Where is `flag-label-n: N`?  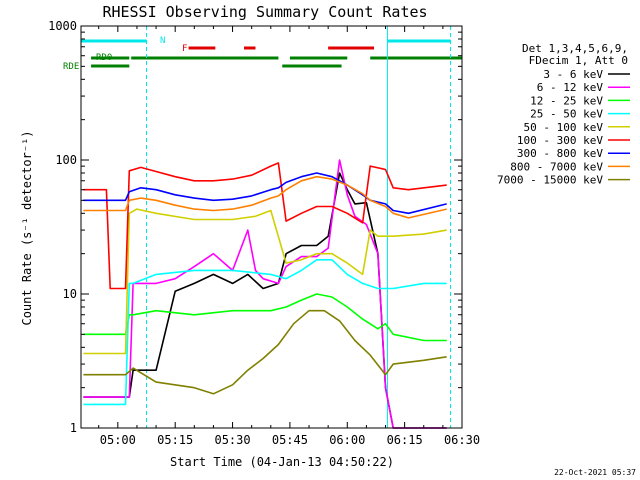 flag-label-n: N is located at coordinates (162, 41).